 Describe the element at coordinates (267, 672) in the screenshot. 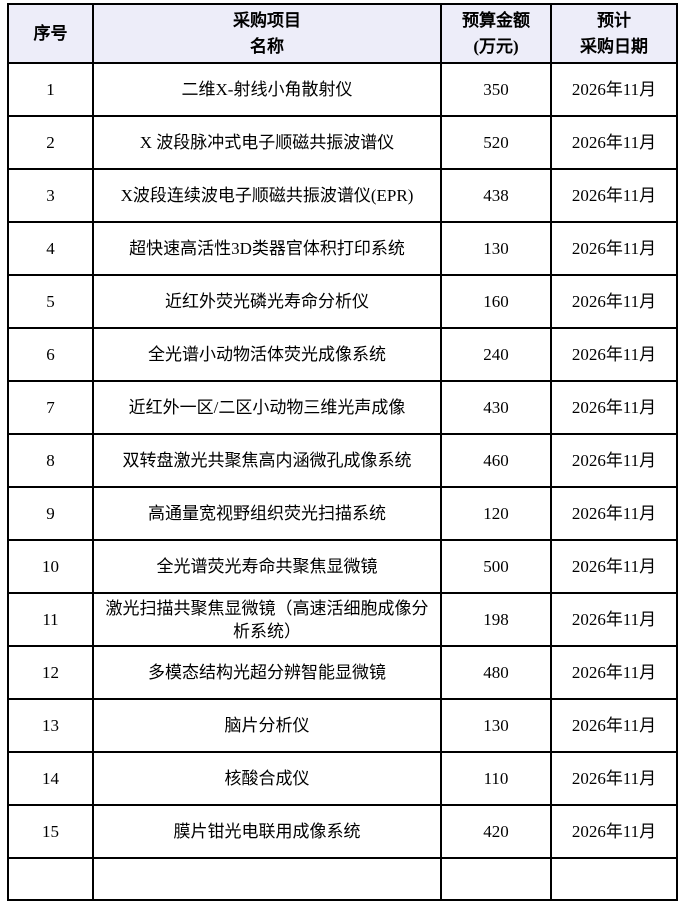

I see `cell-project-name: 多模态结构光超分辨智能显微镜` at that location.